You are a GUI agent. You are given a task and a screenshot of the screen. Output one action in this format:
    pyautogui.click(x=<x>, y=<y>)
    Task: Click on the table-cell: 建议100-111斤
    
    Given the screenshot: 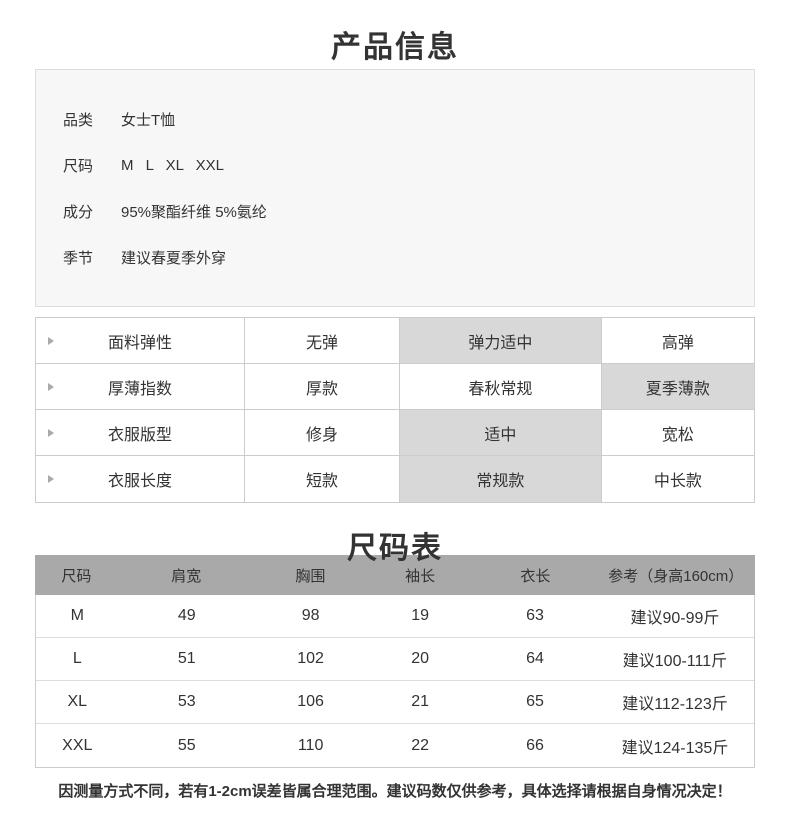 What is the action you would take?
    pyautogui.click(x=675, y=661)
    